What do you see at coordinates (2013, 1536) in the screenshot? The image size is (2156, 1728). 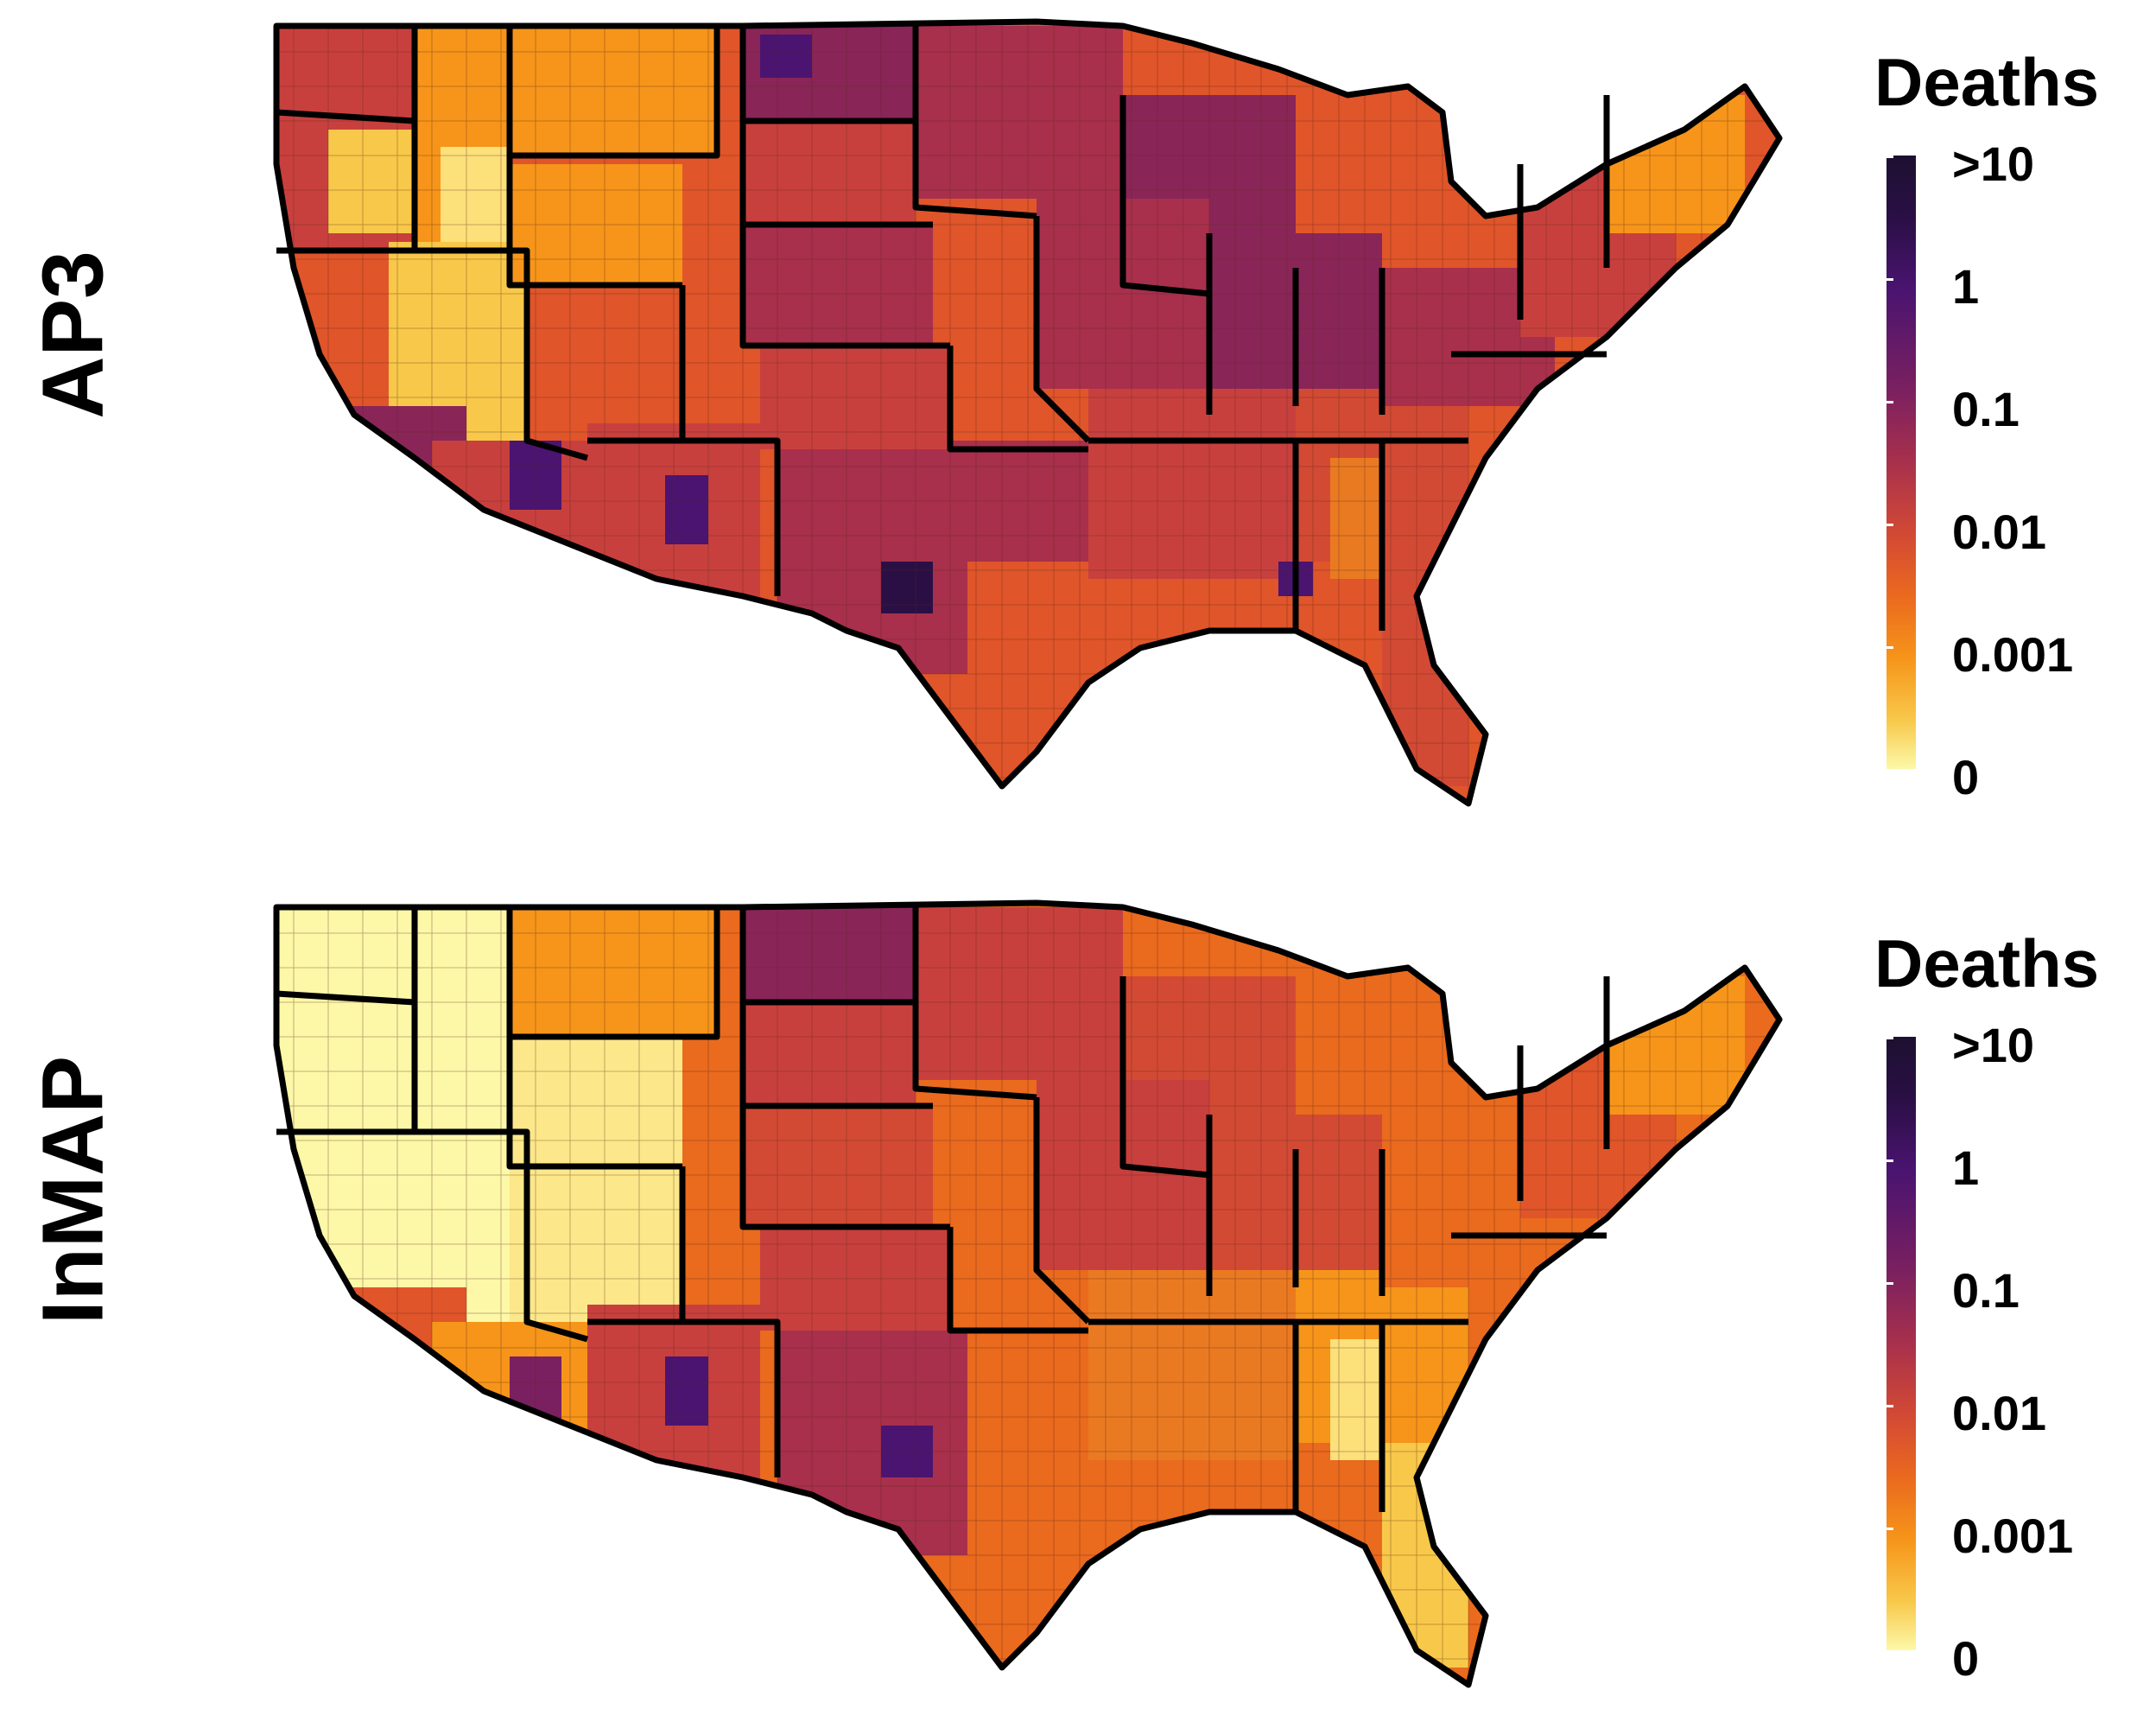 I see `inmap-legend-tick-label: 0.001` at bounding box center [2013, 1536].